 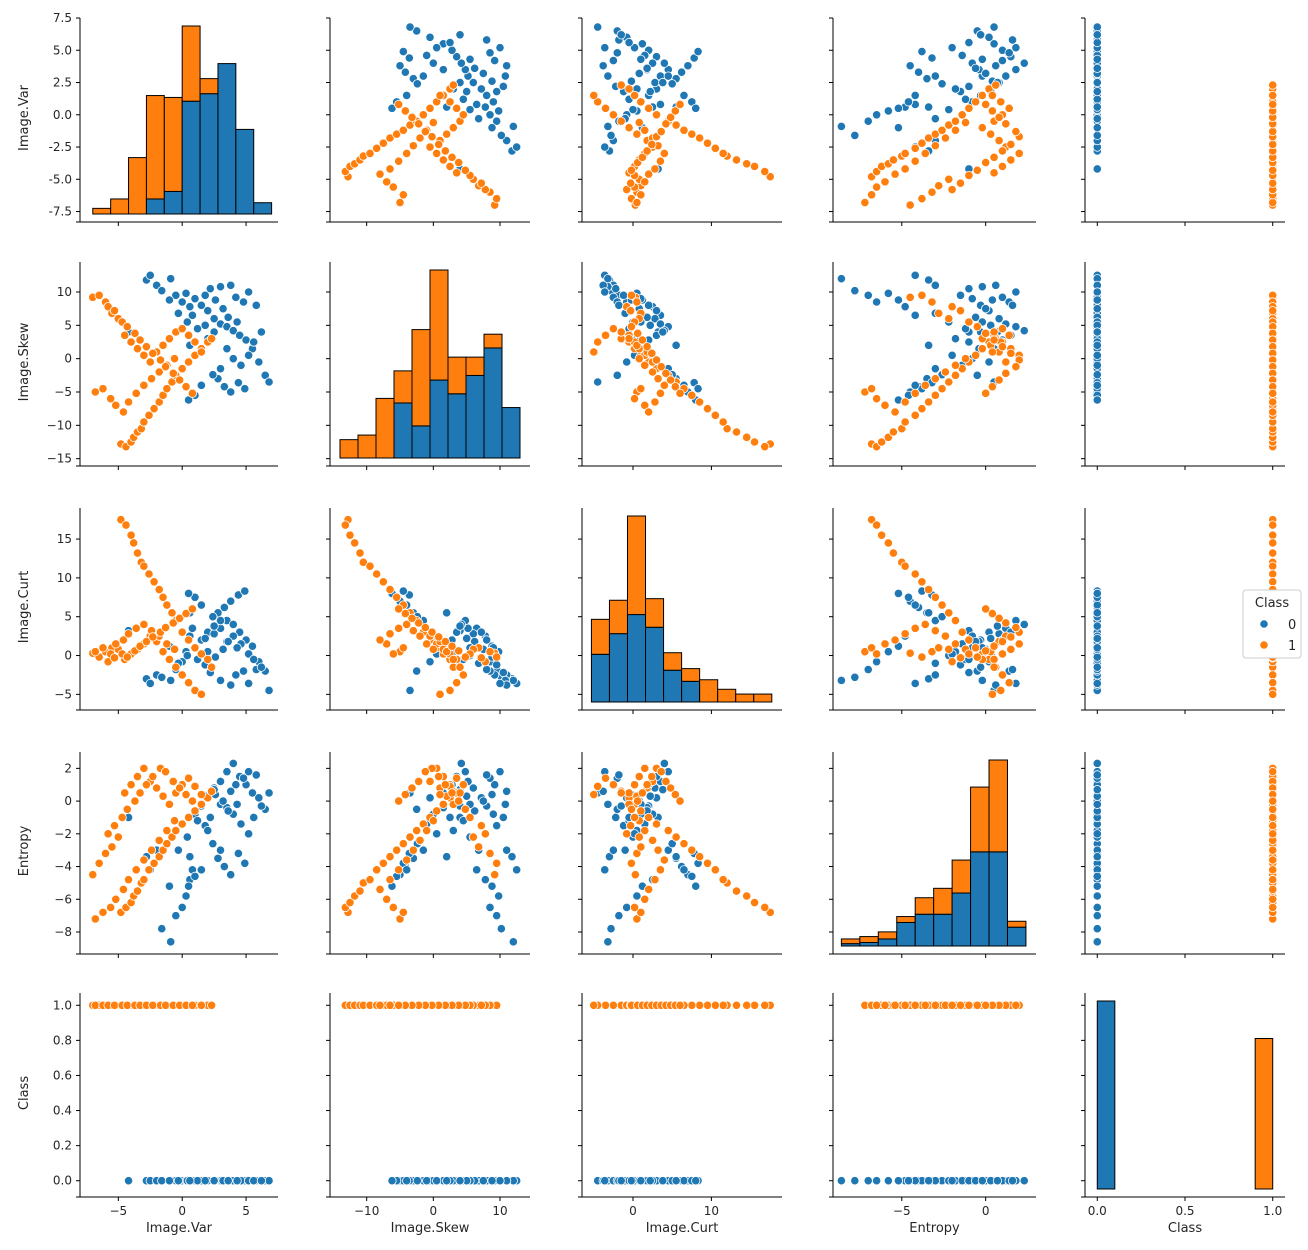 I want to click on xlabel-image-var: Image.Var, so click(x=179, y=1228).